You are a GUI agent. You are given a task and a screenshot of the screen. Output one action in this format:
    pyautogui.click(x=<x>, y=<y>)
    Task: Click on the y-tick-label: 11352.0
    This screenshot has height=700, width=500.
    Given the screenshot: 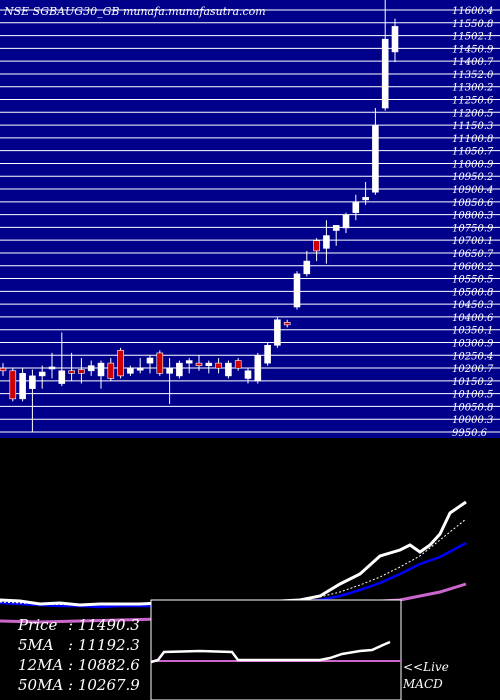 What is the action you would take?
    pyautogui.click(x=473, y=75)
    